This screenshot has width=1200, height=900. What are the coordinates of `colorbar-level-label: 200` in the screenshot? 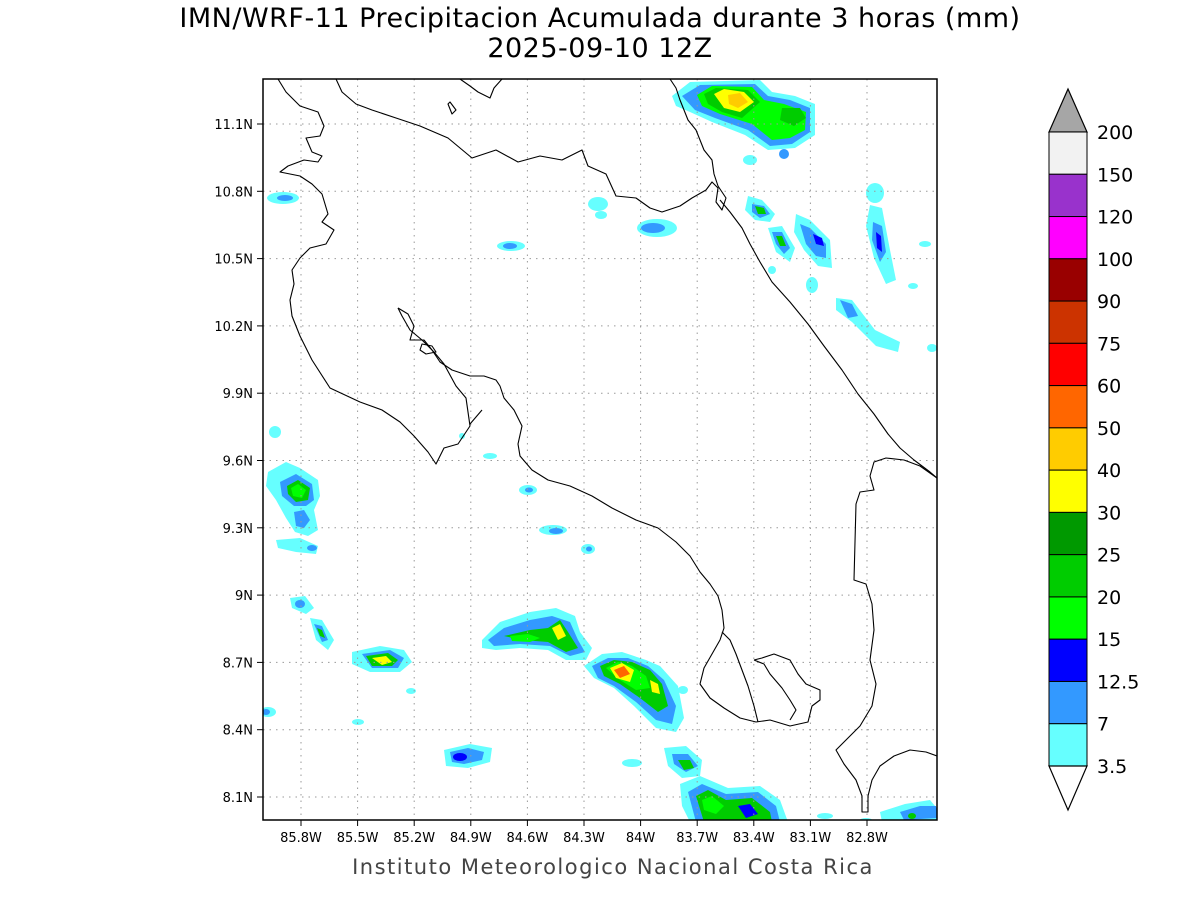 It's located at (1115, 133).